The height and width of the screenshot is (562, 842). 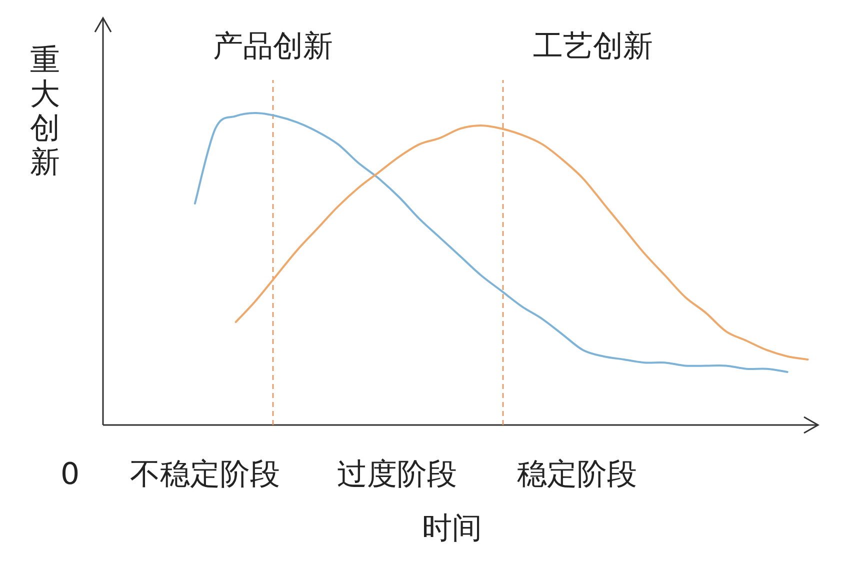 What do you see at coordinates (70, 474) in the screenshot?
I see `text: 0` at bounding box center [70, 474].